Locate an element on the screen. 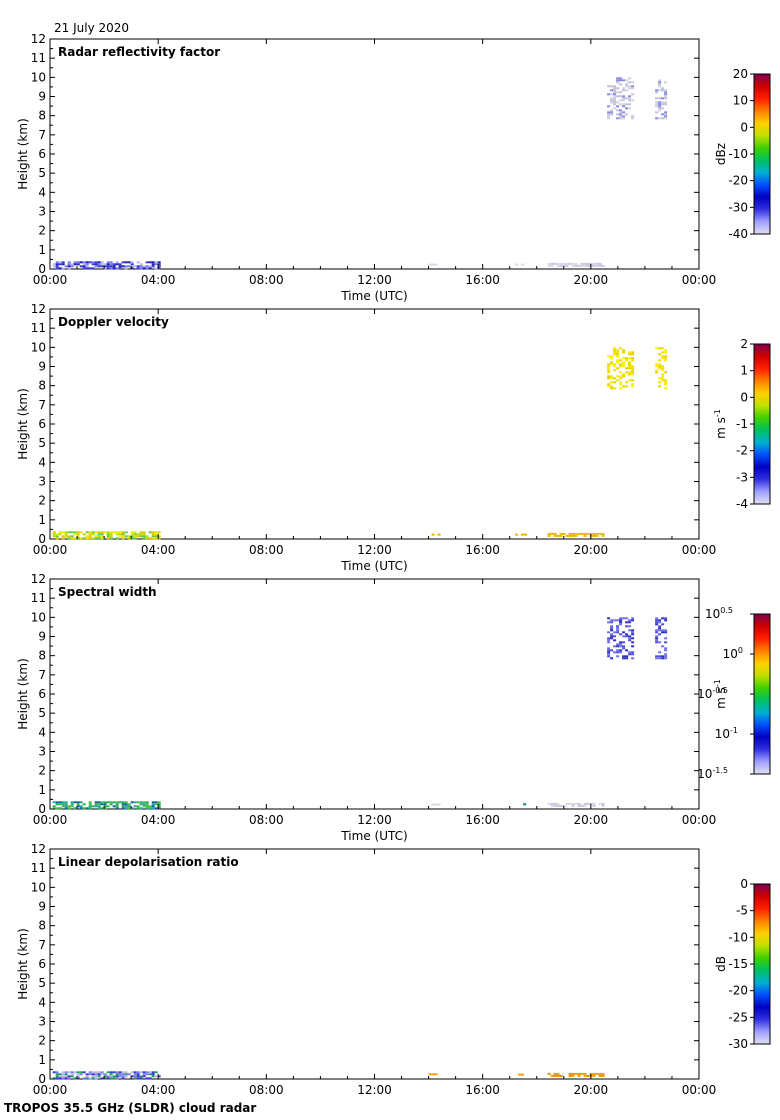 The width and height of the screenshot is (780, 1120). y-tick-label: 12 is located at coordinates (38, 309).